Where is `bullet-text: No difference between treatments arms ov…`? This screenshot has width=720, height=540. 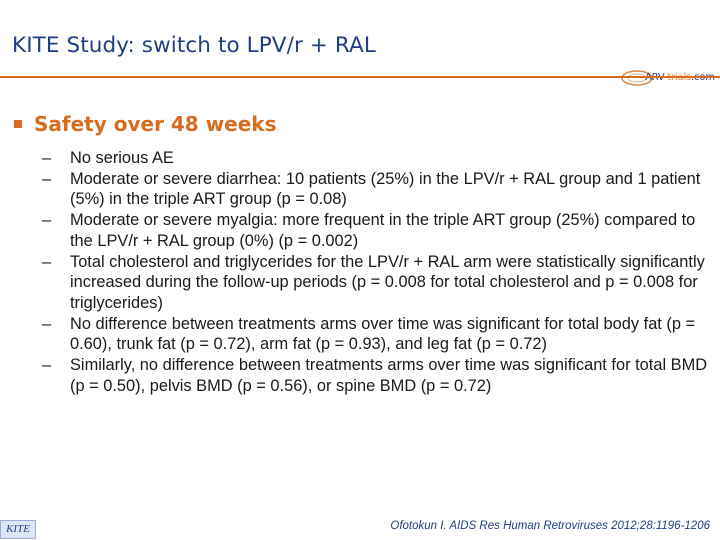
bullet-text: No difference between treatments arms ov… is located at coordinates (383, 334).